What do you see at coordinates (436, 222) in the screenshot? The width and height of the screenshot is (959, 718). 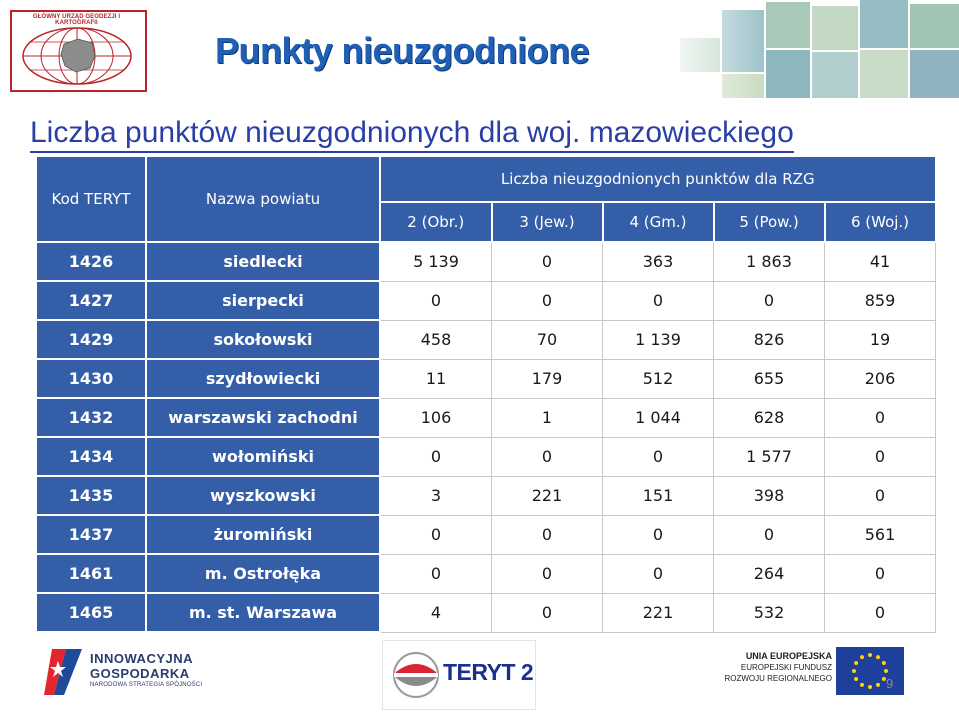 I see `column-header-obr: 2 (Obr.)` at bounding box center [436, 222].